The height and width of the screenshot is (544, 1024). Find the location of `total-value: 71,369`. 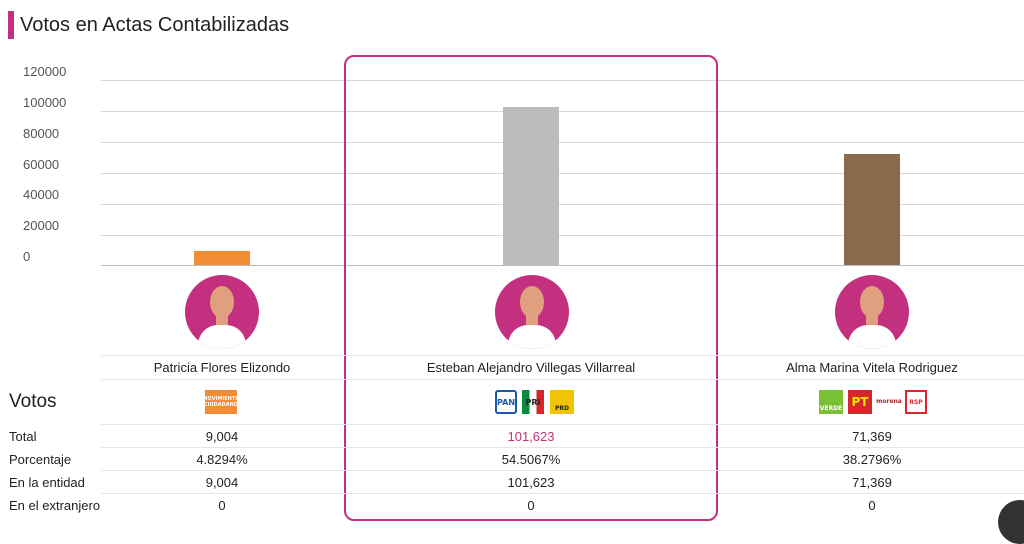

total-value: 71,369 is located at coordinates (872, 436).